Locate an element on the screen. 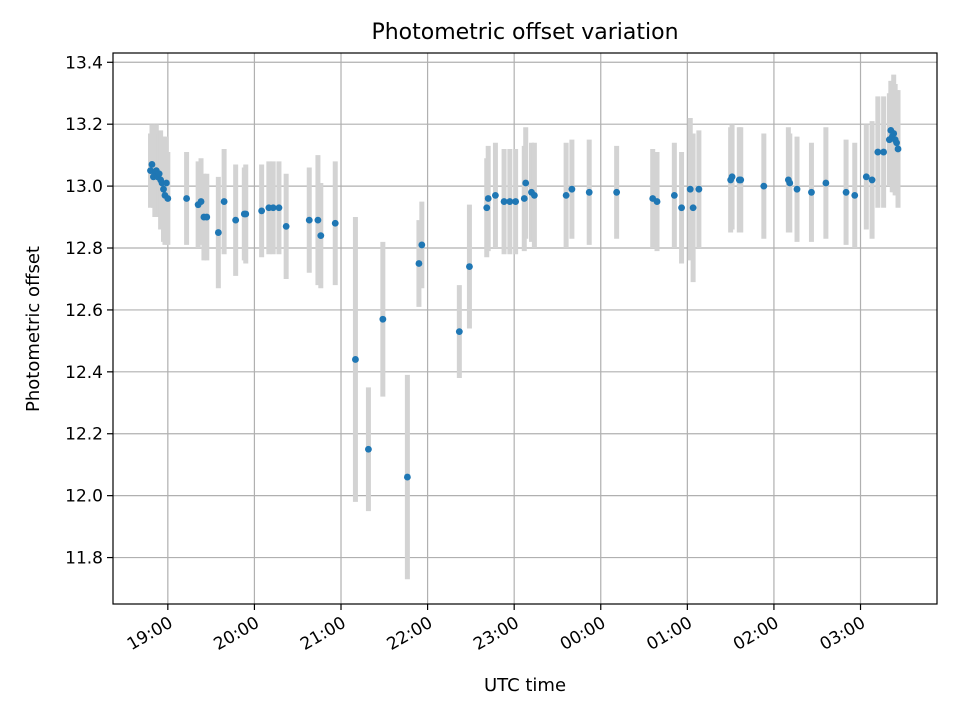 The image size is (960, 720). y-tick-label: 12.8 is located at coordinates (84, 249).